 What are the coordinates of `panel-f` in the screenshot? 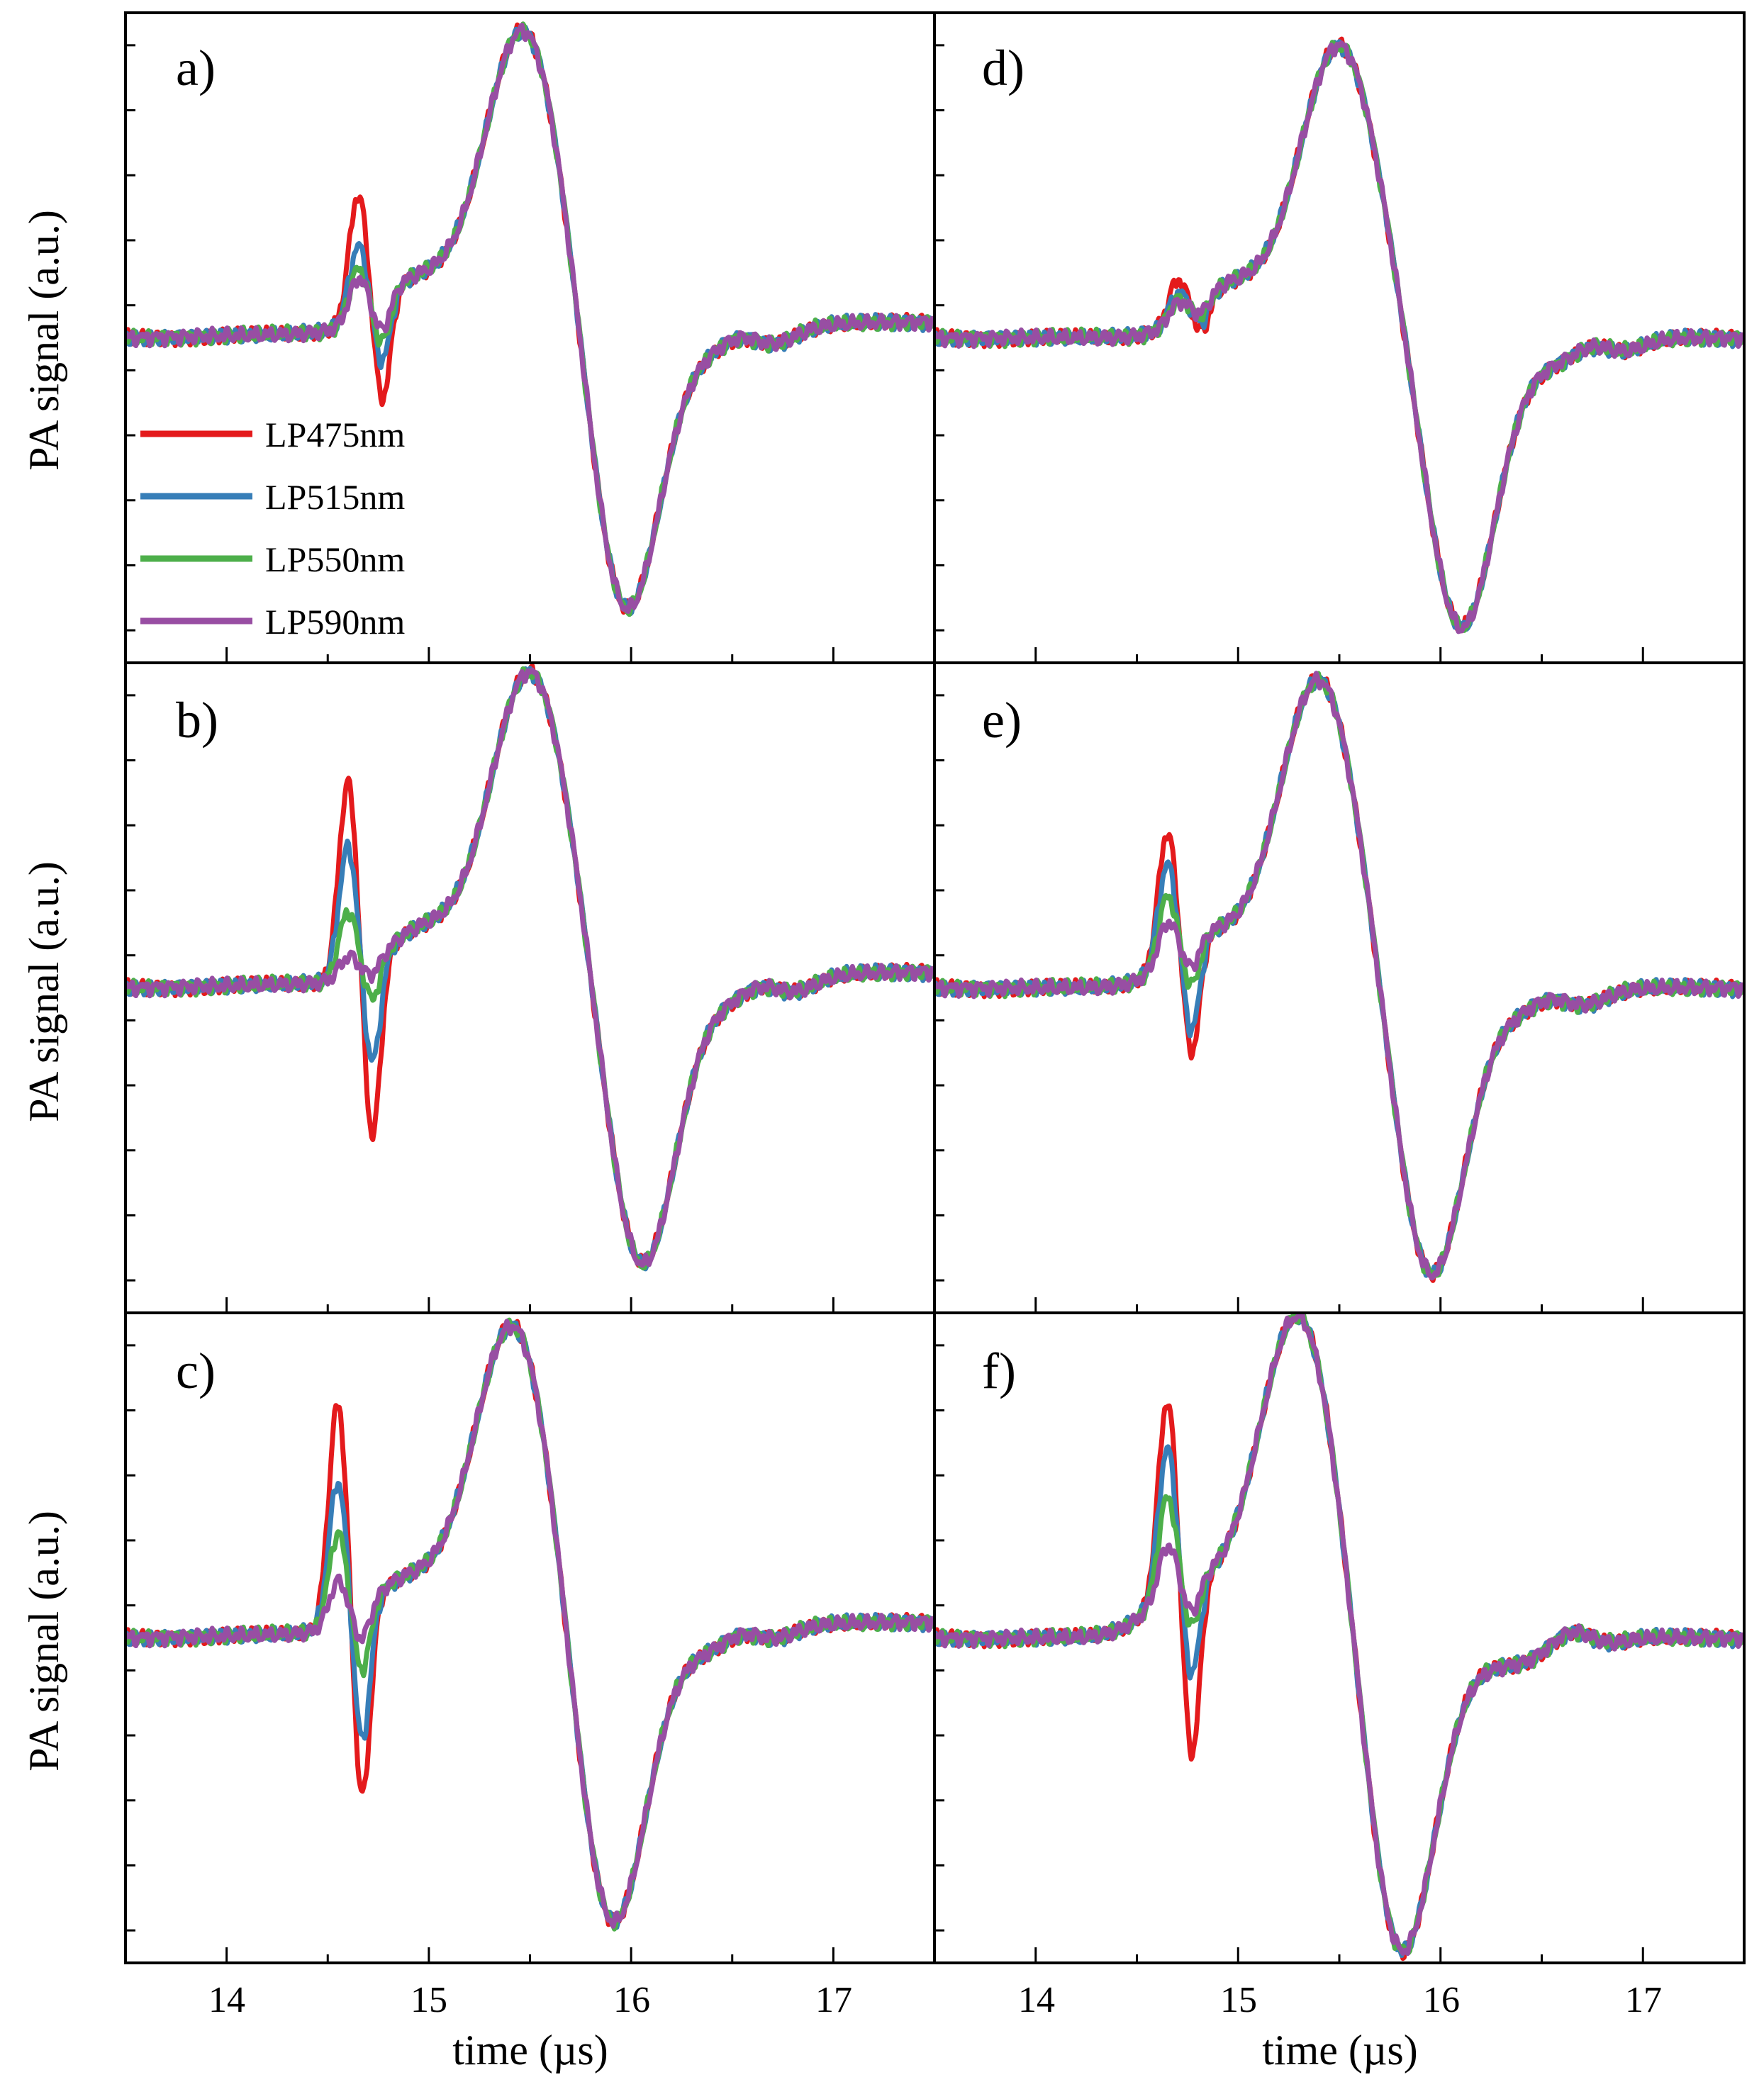 It's located at (1339, 1638).